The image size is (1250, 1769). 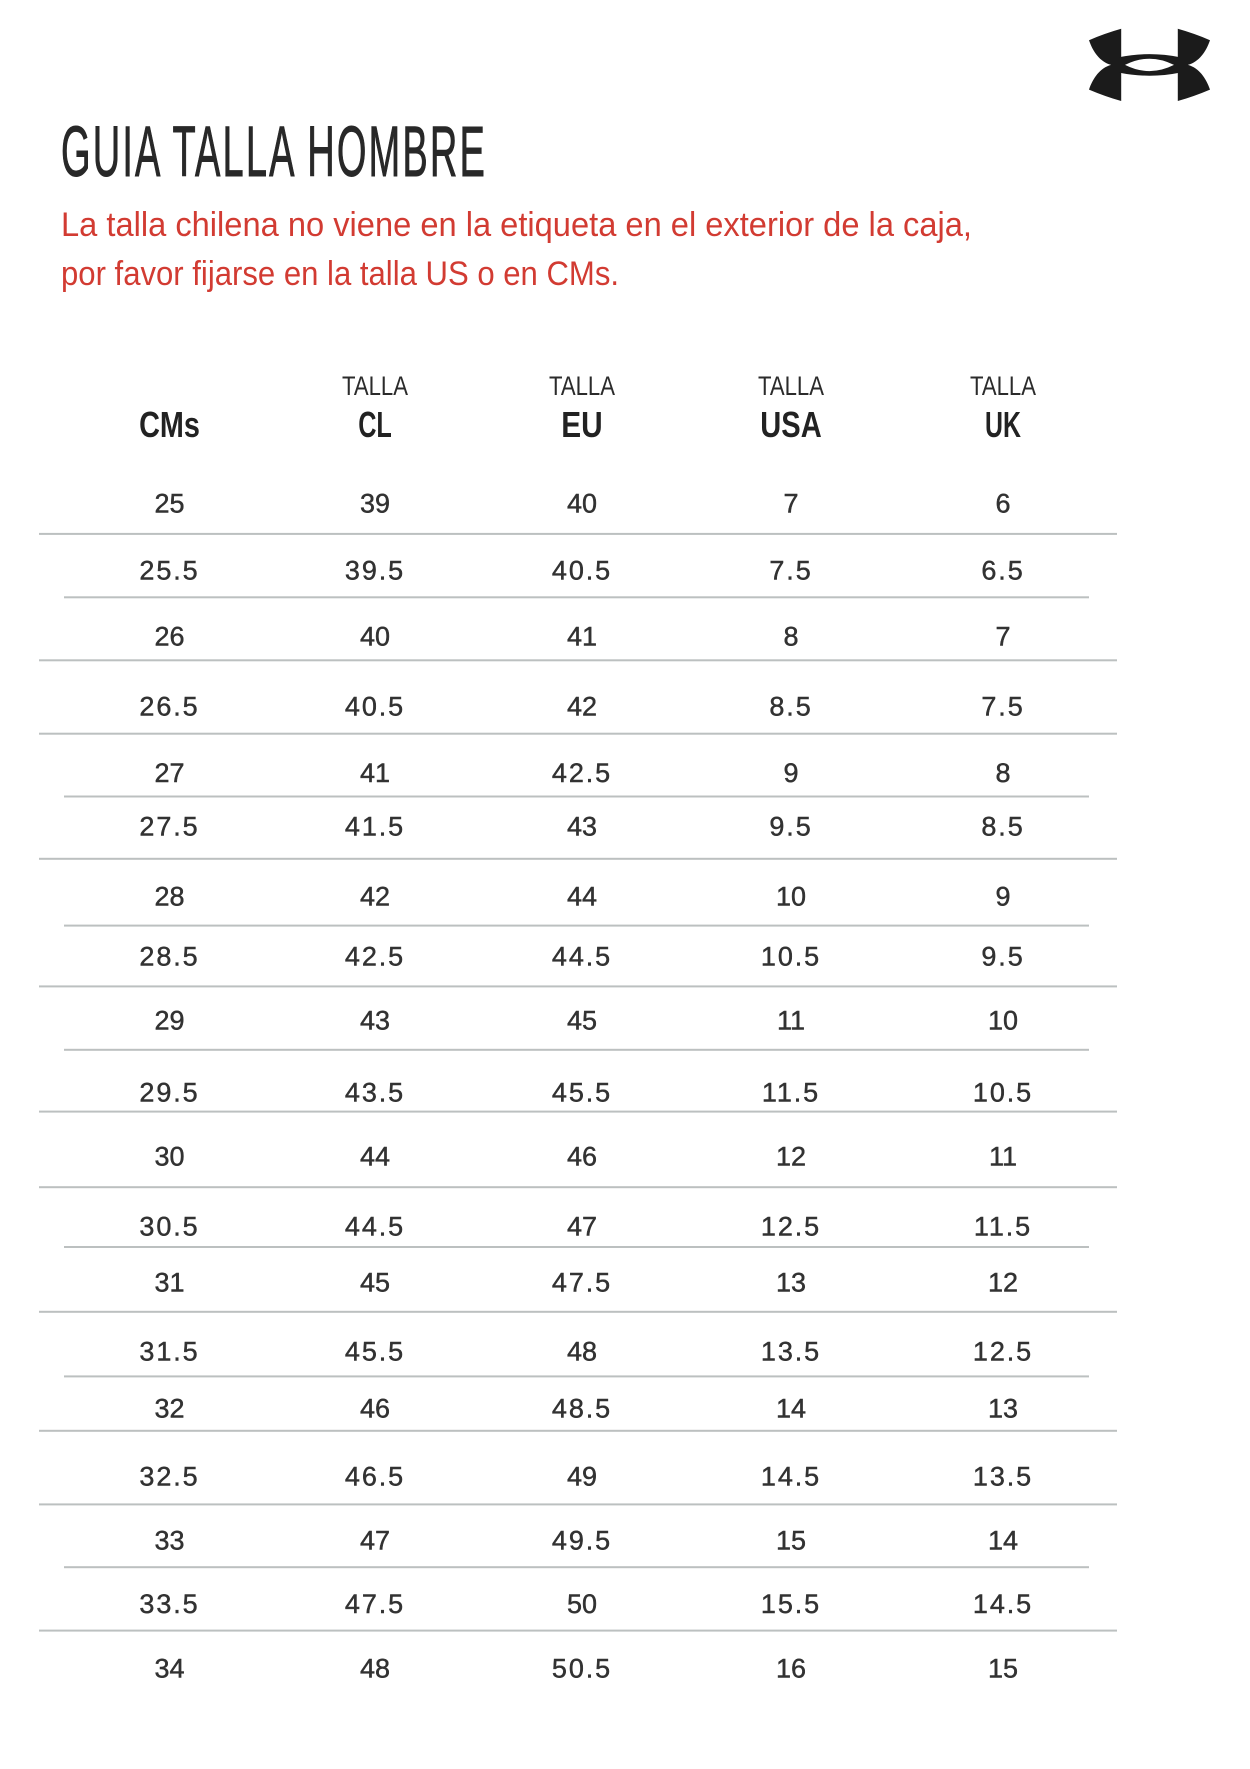 What do you see at coordinates (169, 1604) in the screenshot?
I see `svg-text: 33.5` at bounding box center [169, 1604].